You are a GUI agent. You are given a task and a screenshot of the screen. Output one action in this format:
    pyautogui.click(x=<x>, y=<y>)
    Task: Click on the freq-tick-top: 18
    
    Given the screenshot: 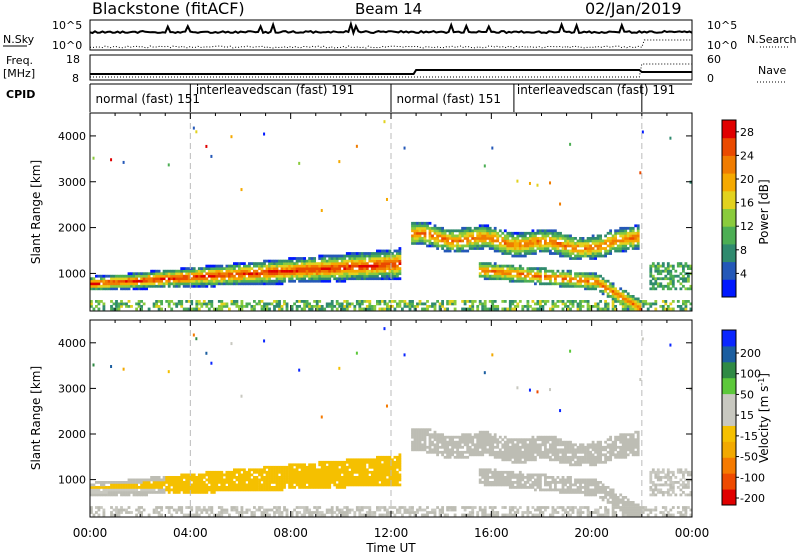 What is the action you would take?
    pyautogui.click(x=73, y=59)
    